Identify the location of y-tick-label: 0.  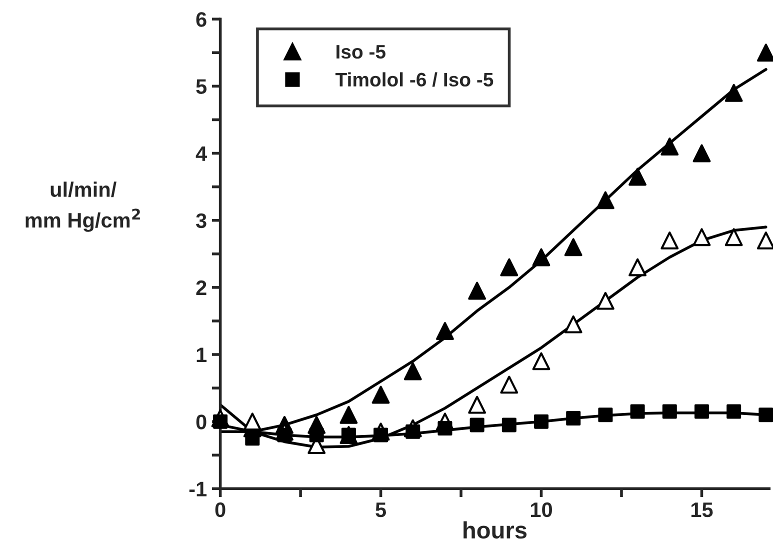
(201, 422).